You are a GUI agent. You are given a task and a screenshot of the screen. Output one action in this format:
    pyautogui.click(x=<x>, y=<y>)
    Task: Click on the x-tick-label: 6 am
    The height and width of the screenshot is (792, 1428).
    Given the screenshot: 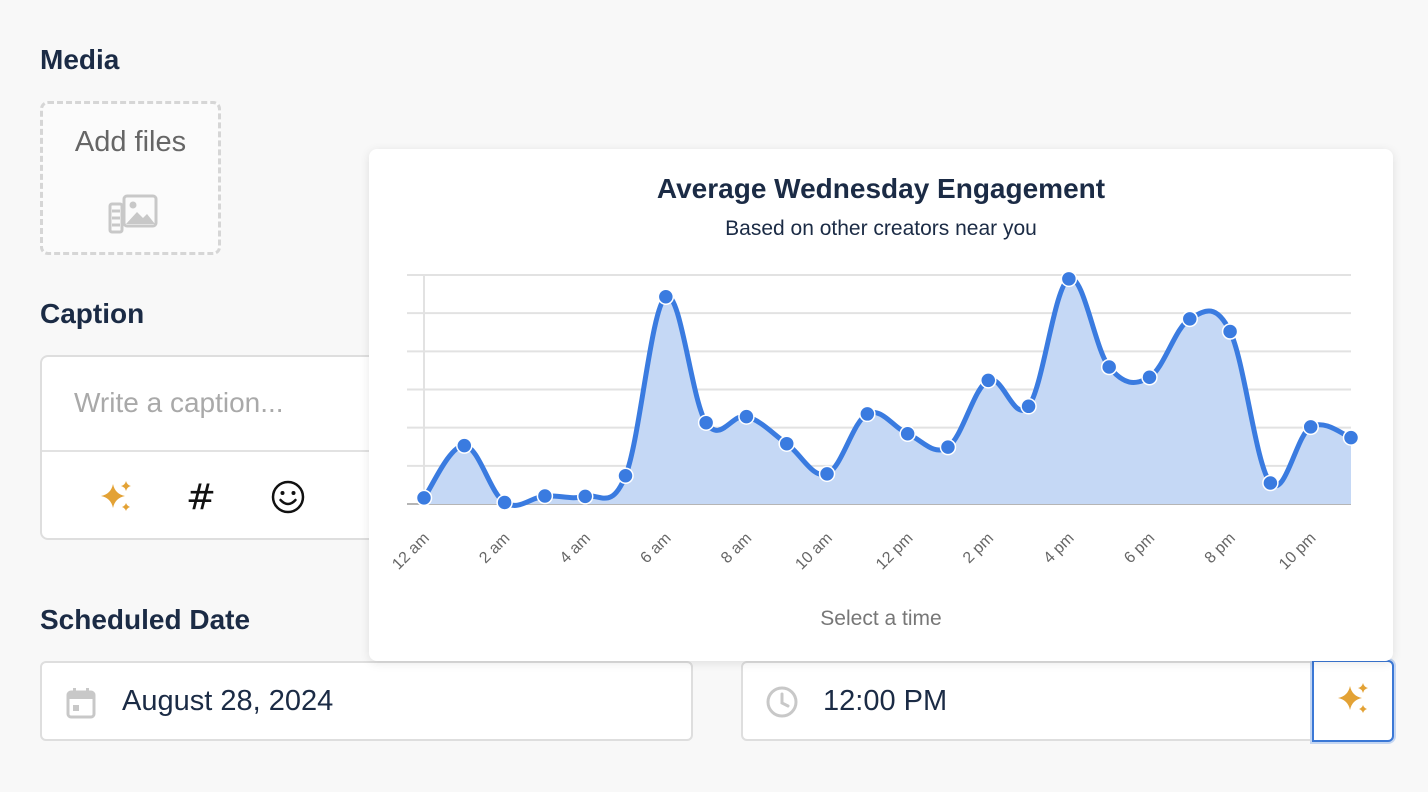 What is the action you would take?
    pyautogui.click(x=655, y=548)
    